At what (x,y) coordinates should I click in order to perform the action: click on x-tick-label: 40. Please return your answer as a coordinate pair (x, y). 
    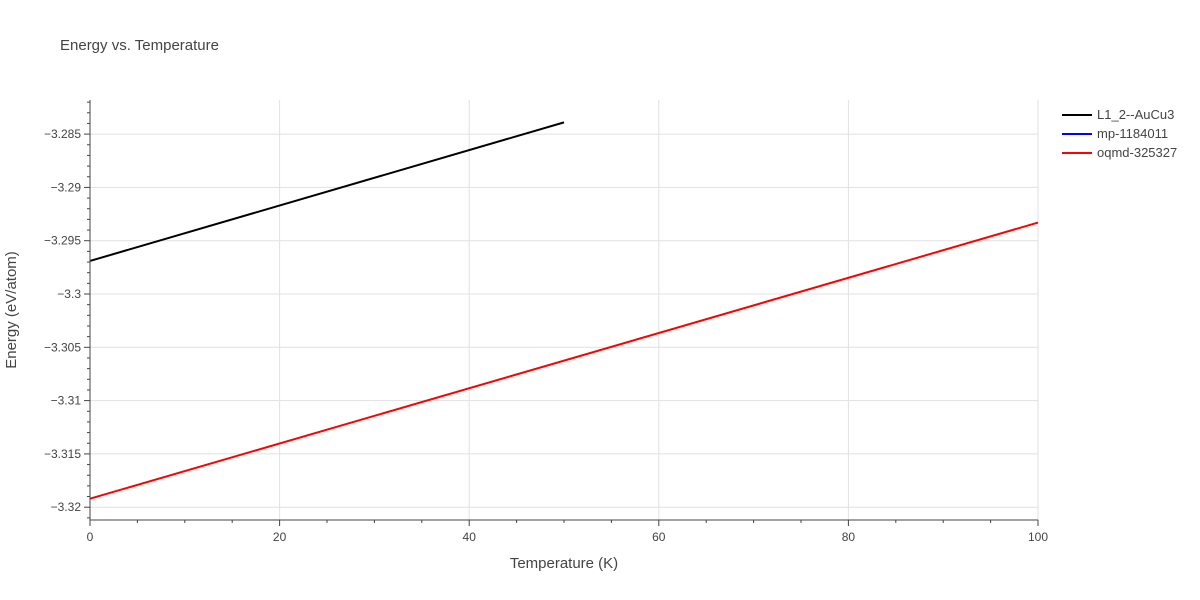
    Looking at the image, I should click on (470, 537).